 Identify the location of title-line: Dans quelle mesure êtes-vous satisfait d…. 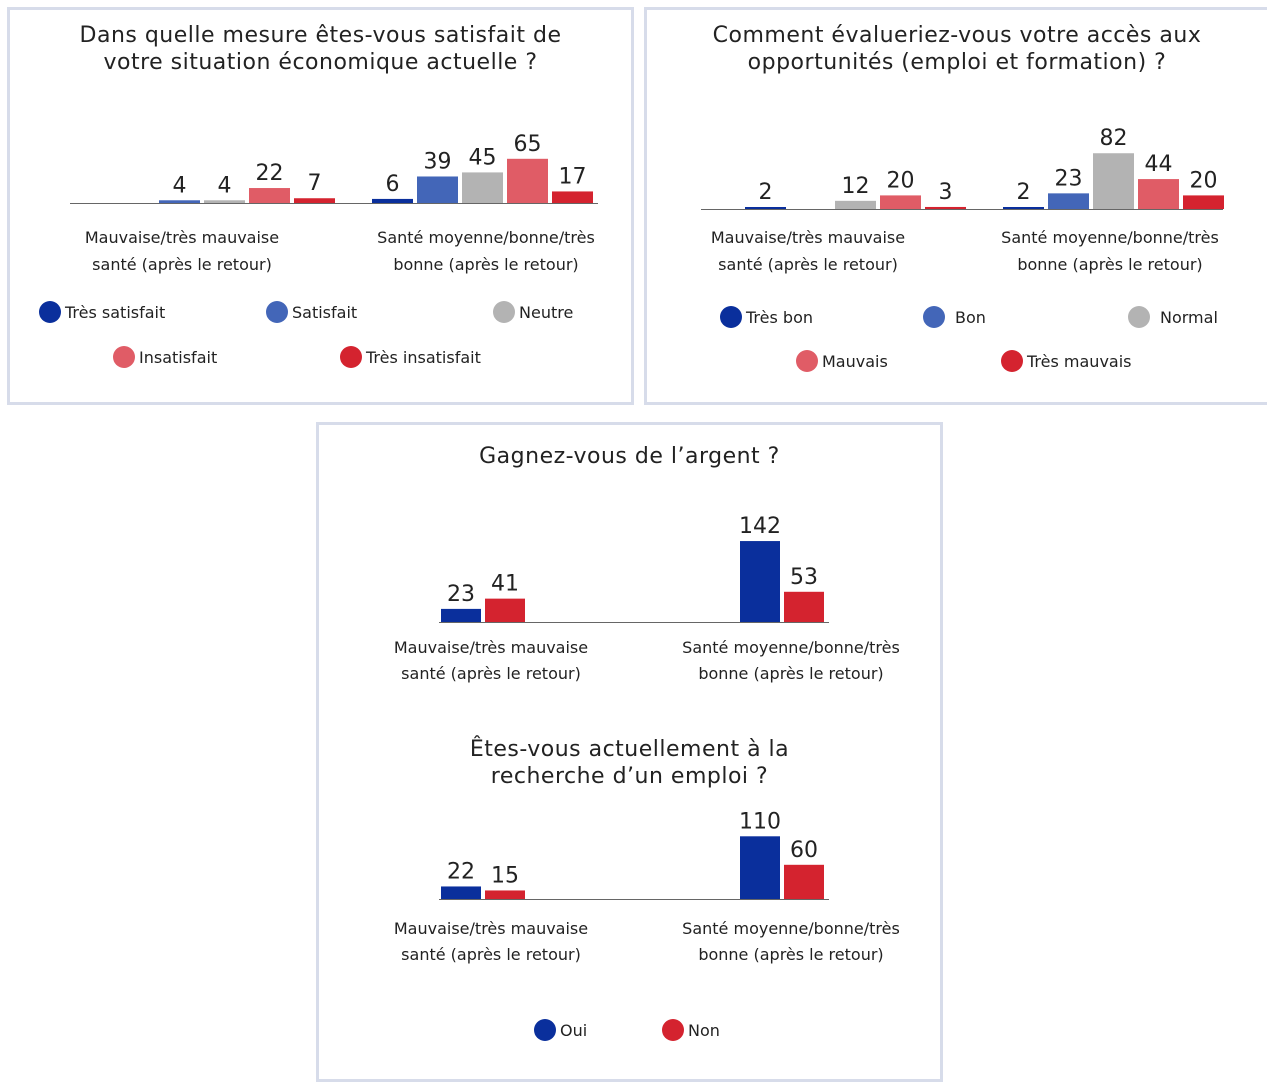
(320, 35).